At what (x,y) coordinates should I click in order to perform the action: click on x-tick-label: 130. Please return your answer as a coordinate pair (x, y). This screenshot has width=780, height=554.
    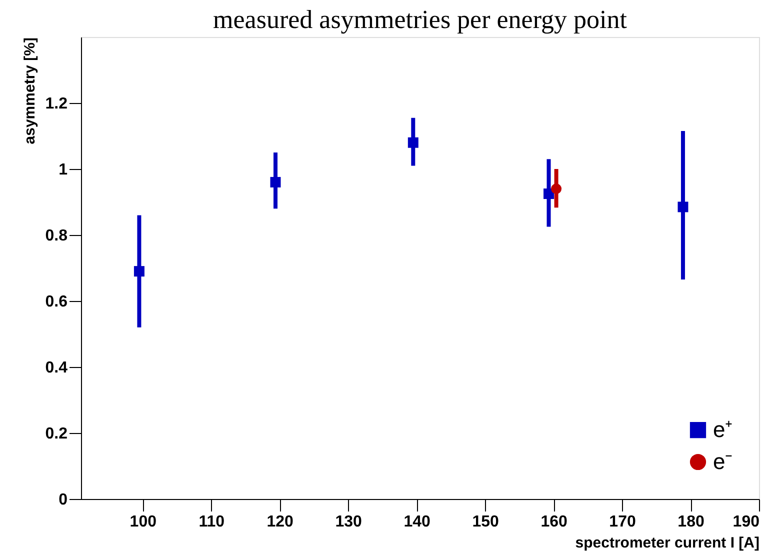
    Looking at the image, I should click on (348, 522).